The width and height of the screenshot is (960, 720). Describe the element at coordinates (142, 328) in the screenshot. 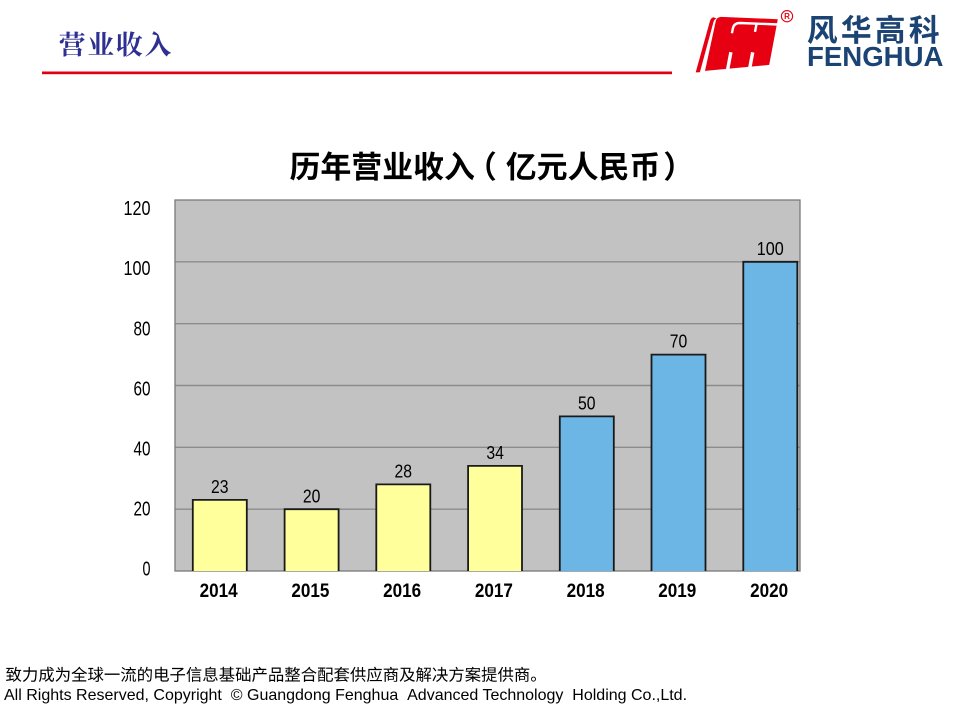

I see `svg-text: 80` at that location.